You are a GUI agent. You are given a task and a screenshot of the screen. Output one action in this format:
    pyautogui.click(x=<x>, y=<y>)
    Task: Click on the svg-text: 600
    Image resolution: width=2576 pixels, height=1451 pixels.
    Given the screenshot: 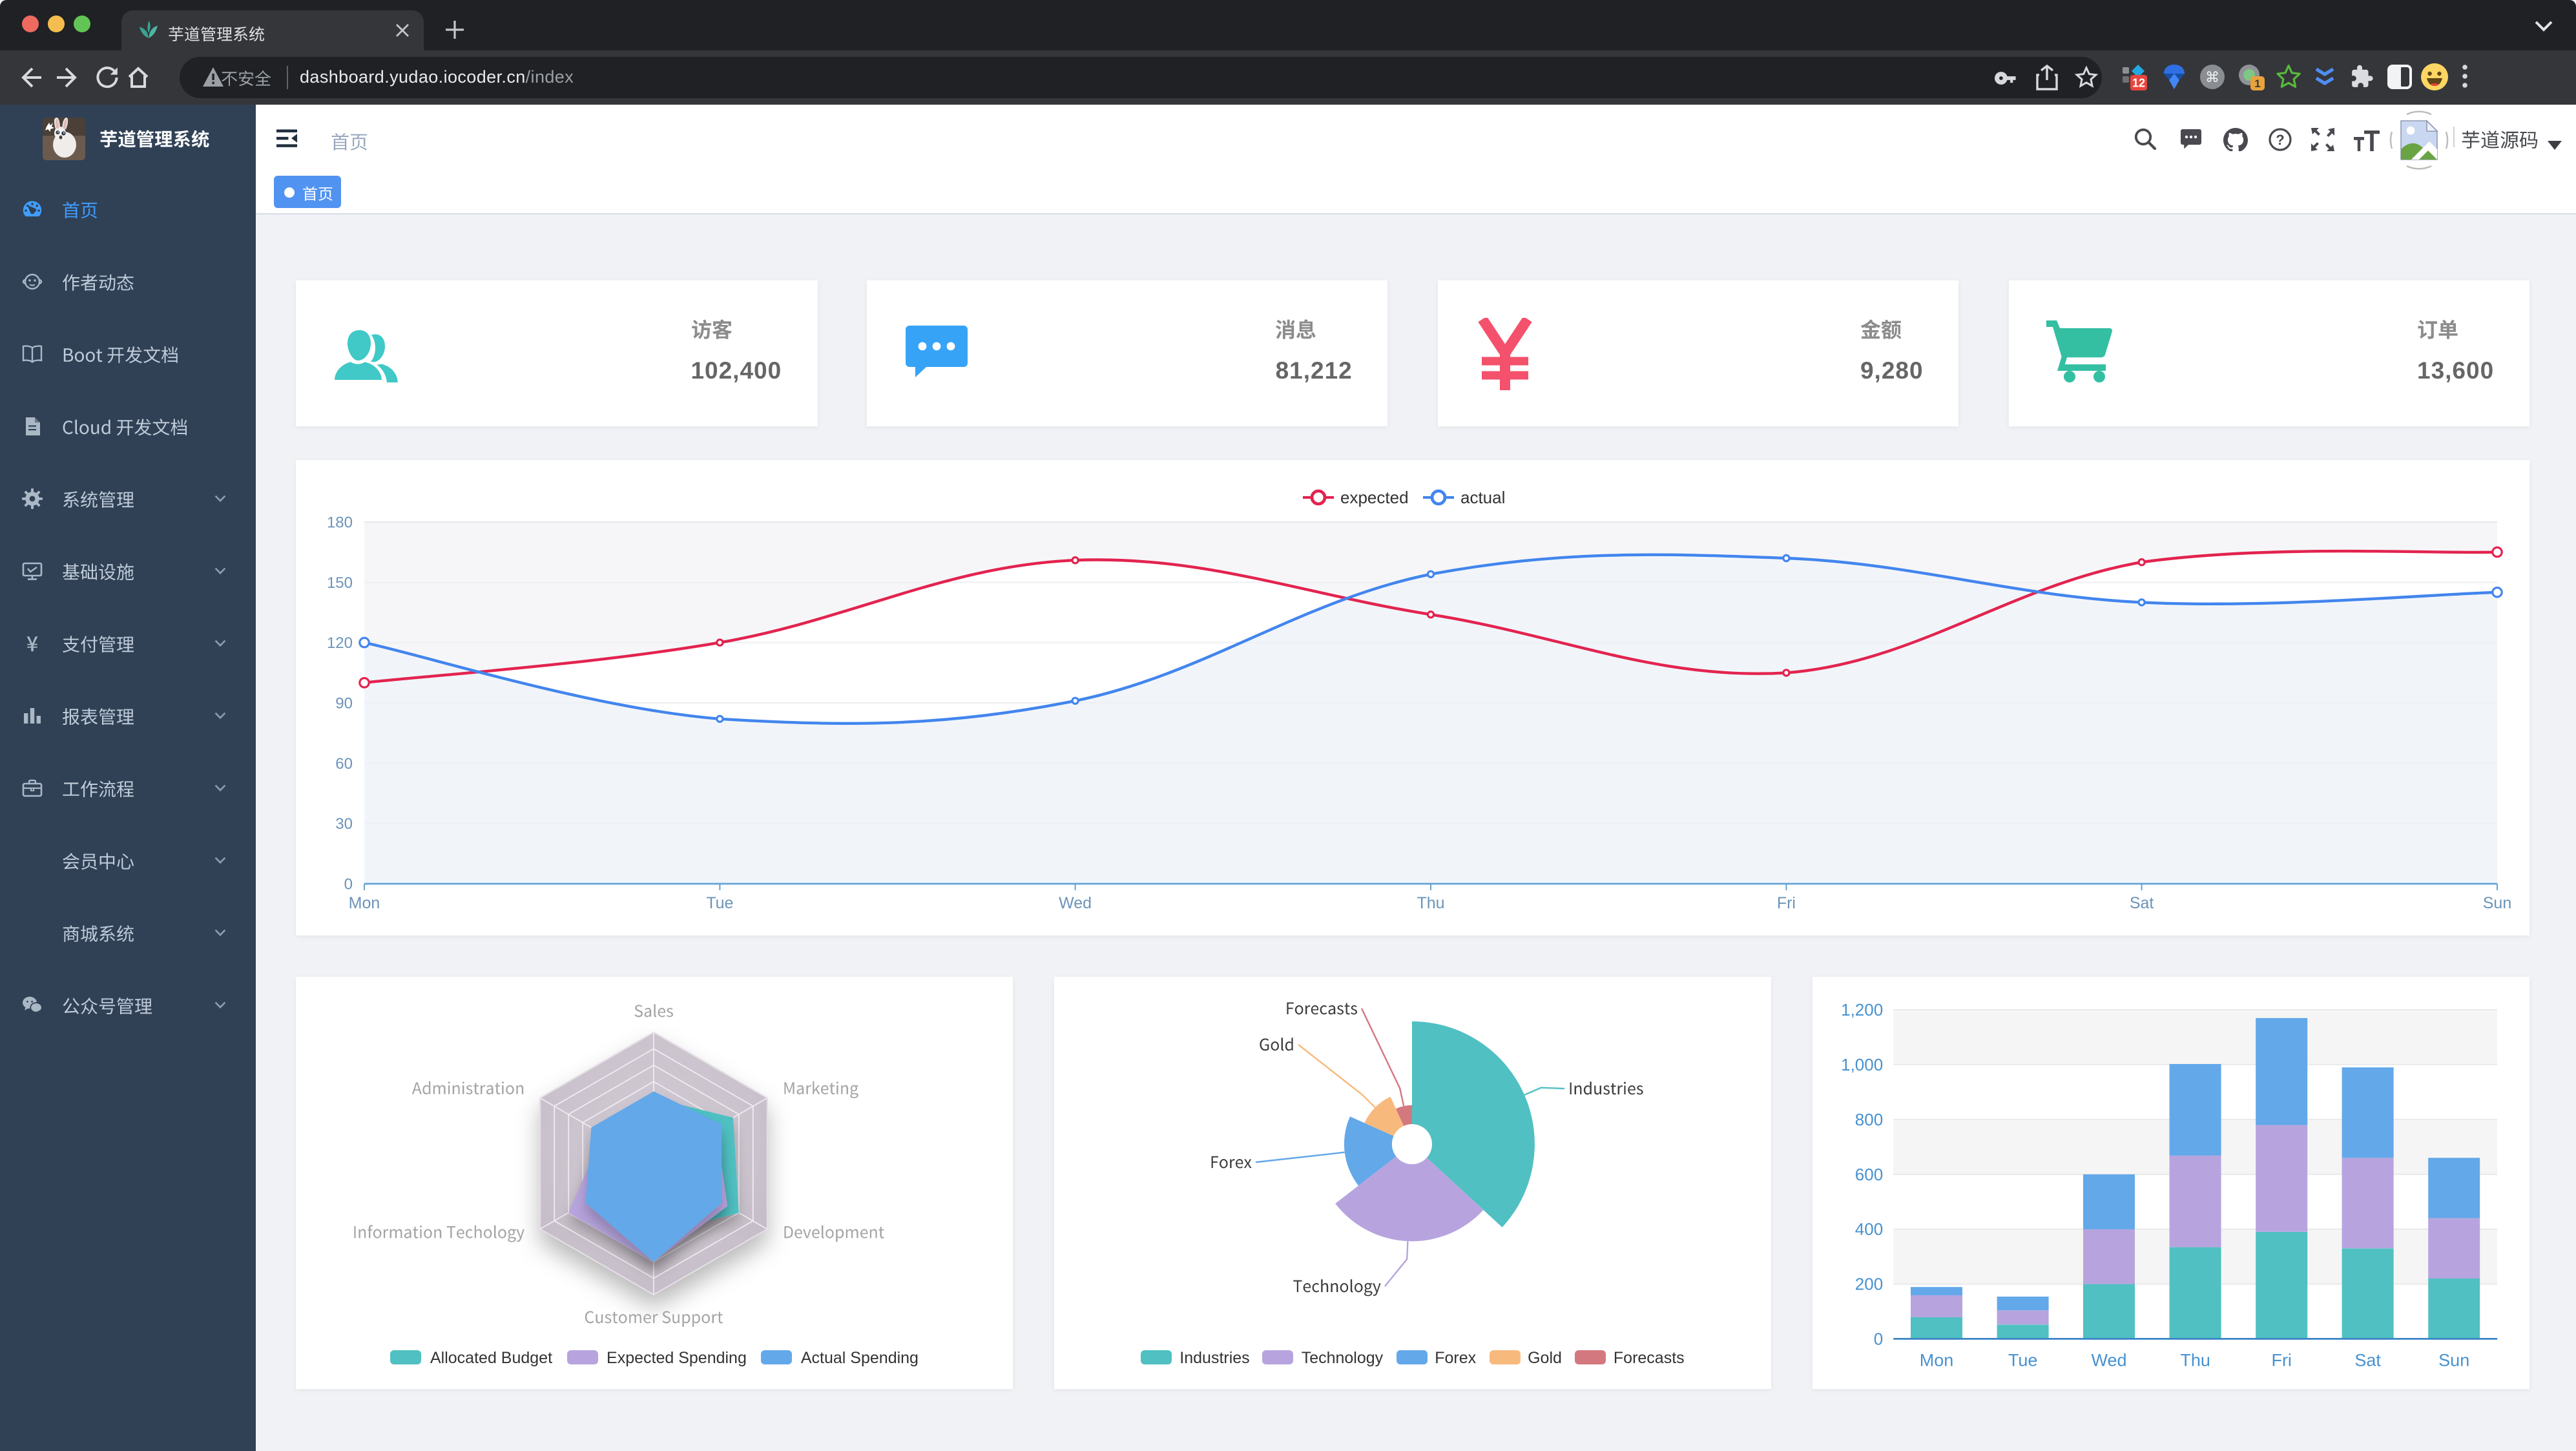 What is the action you would take?
    pyautogui.click(x=1869, y=1174)
    